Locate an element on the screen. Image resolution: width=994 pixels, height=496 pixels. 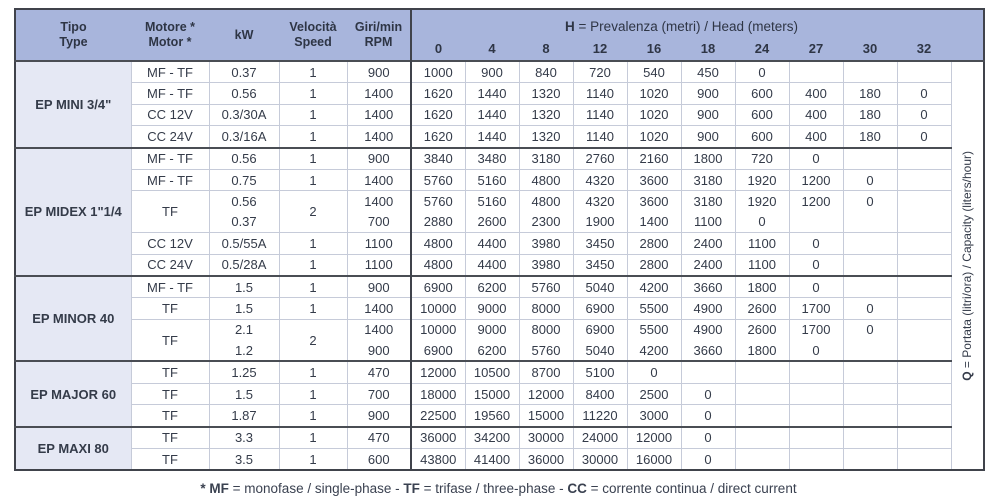
q-symbol: Q is located at coordinates (967, 376).